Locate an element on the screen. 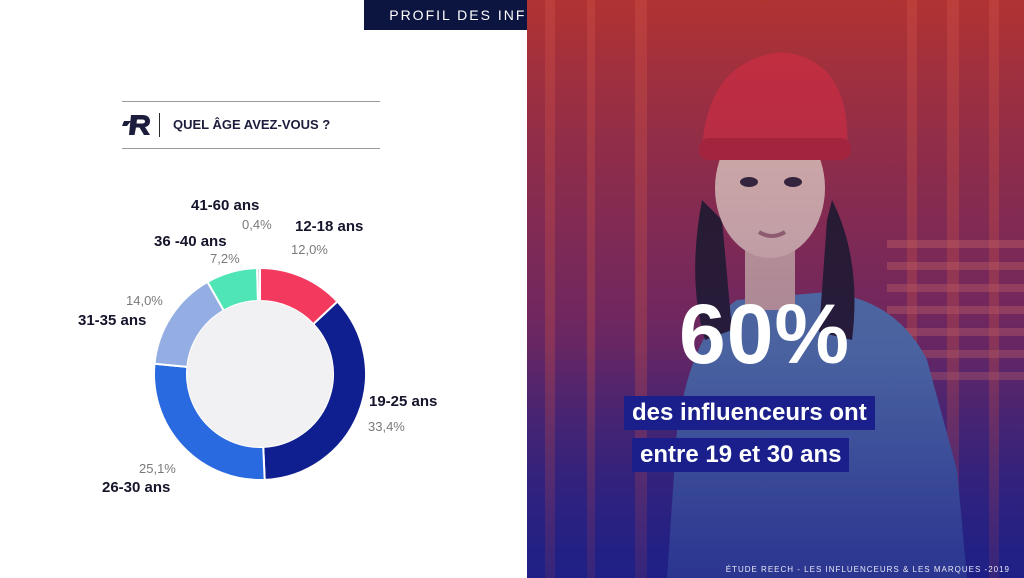  question-box: QUEL ÂGE AVEZ-VOUS ? is located at coordinates (251, 125).